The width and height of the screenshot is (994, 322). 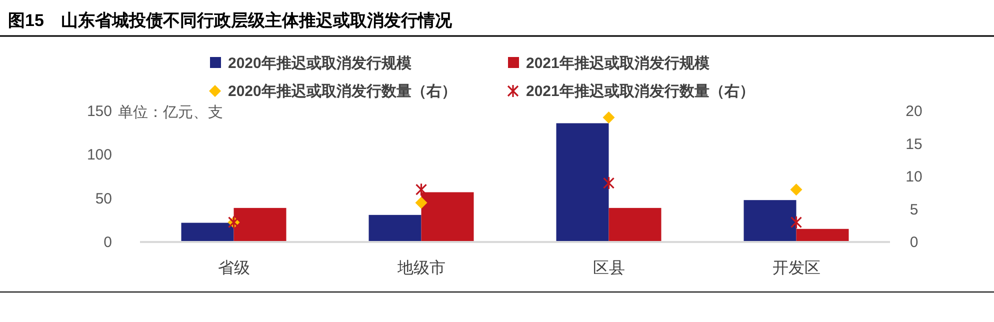 What do you see at coordinates (640, 91) in the screenshot?
I see `legend-label: 2021年推迟或取消发行数量（右）` at bounding box center [640, 91].